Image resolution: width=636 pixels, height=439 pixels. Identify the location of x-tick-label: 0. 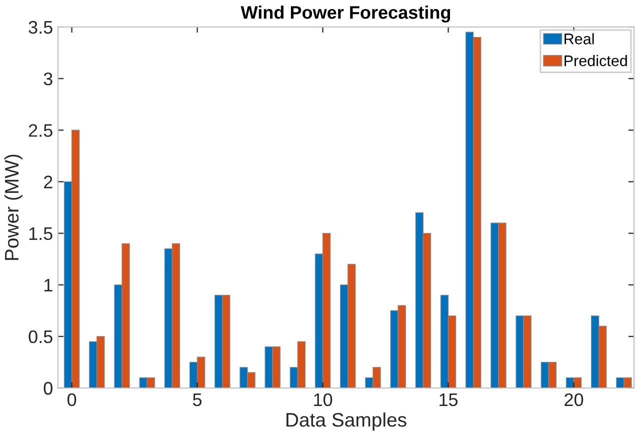
(71, 399).